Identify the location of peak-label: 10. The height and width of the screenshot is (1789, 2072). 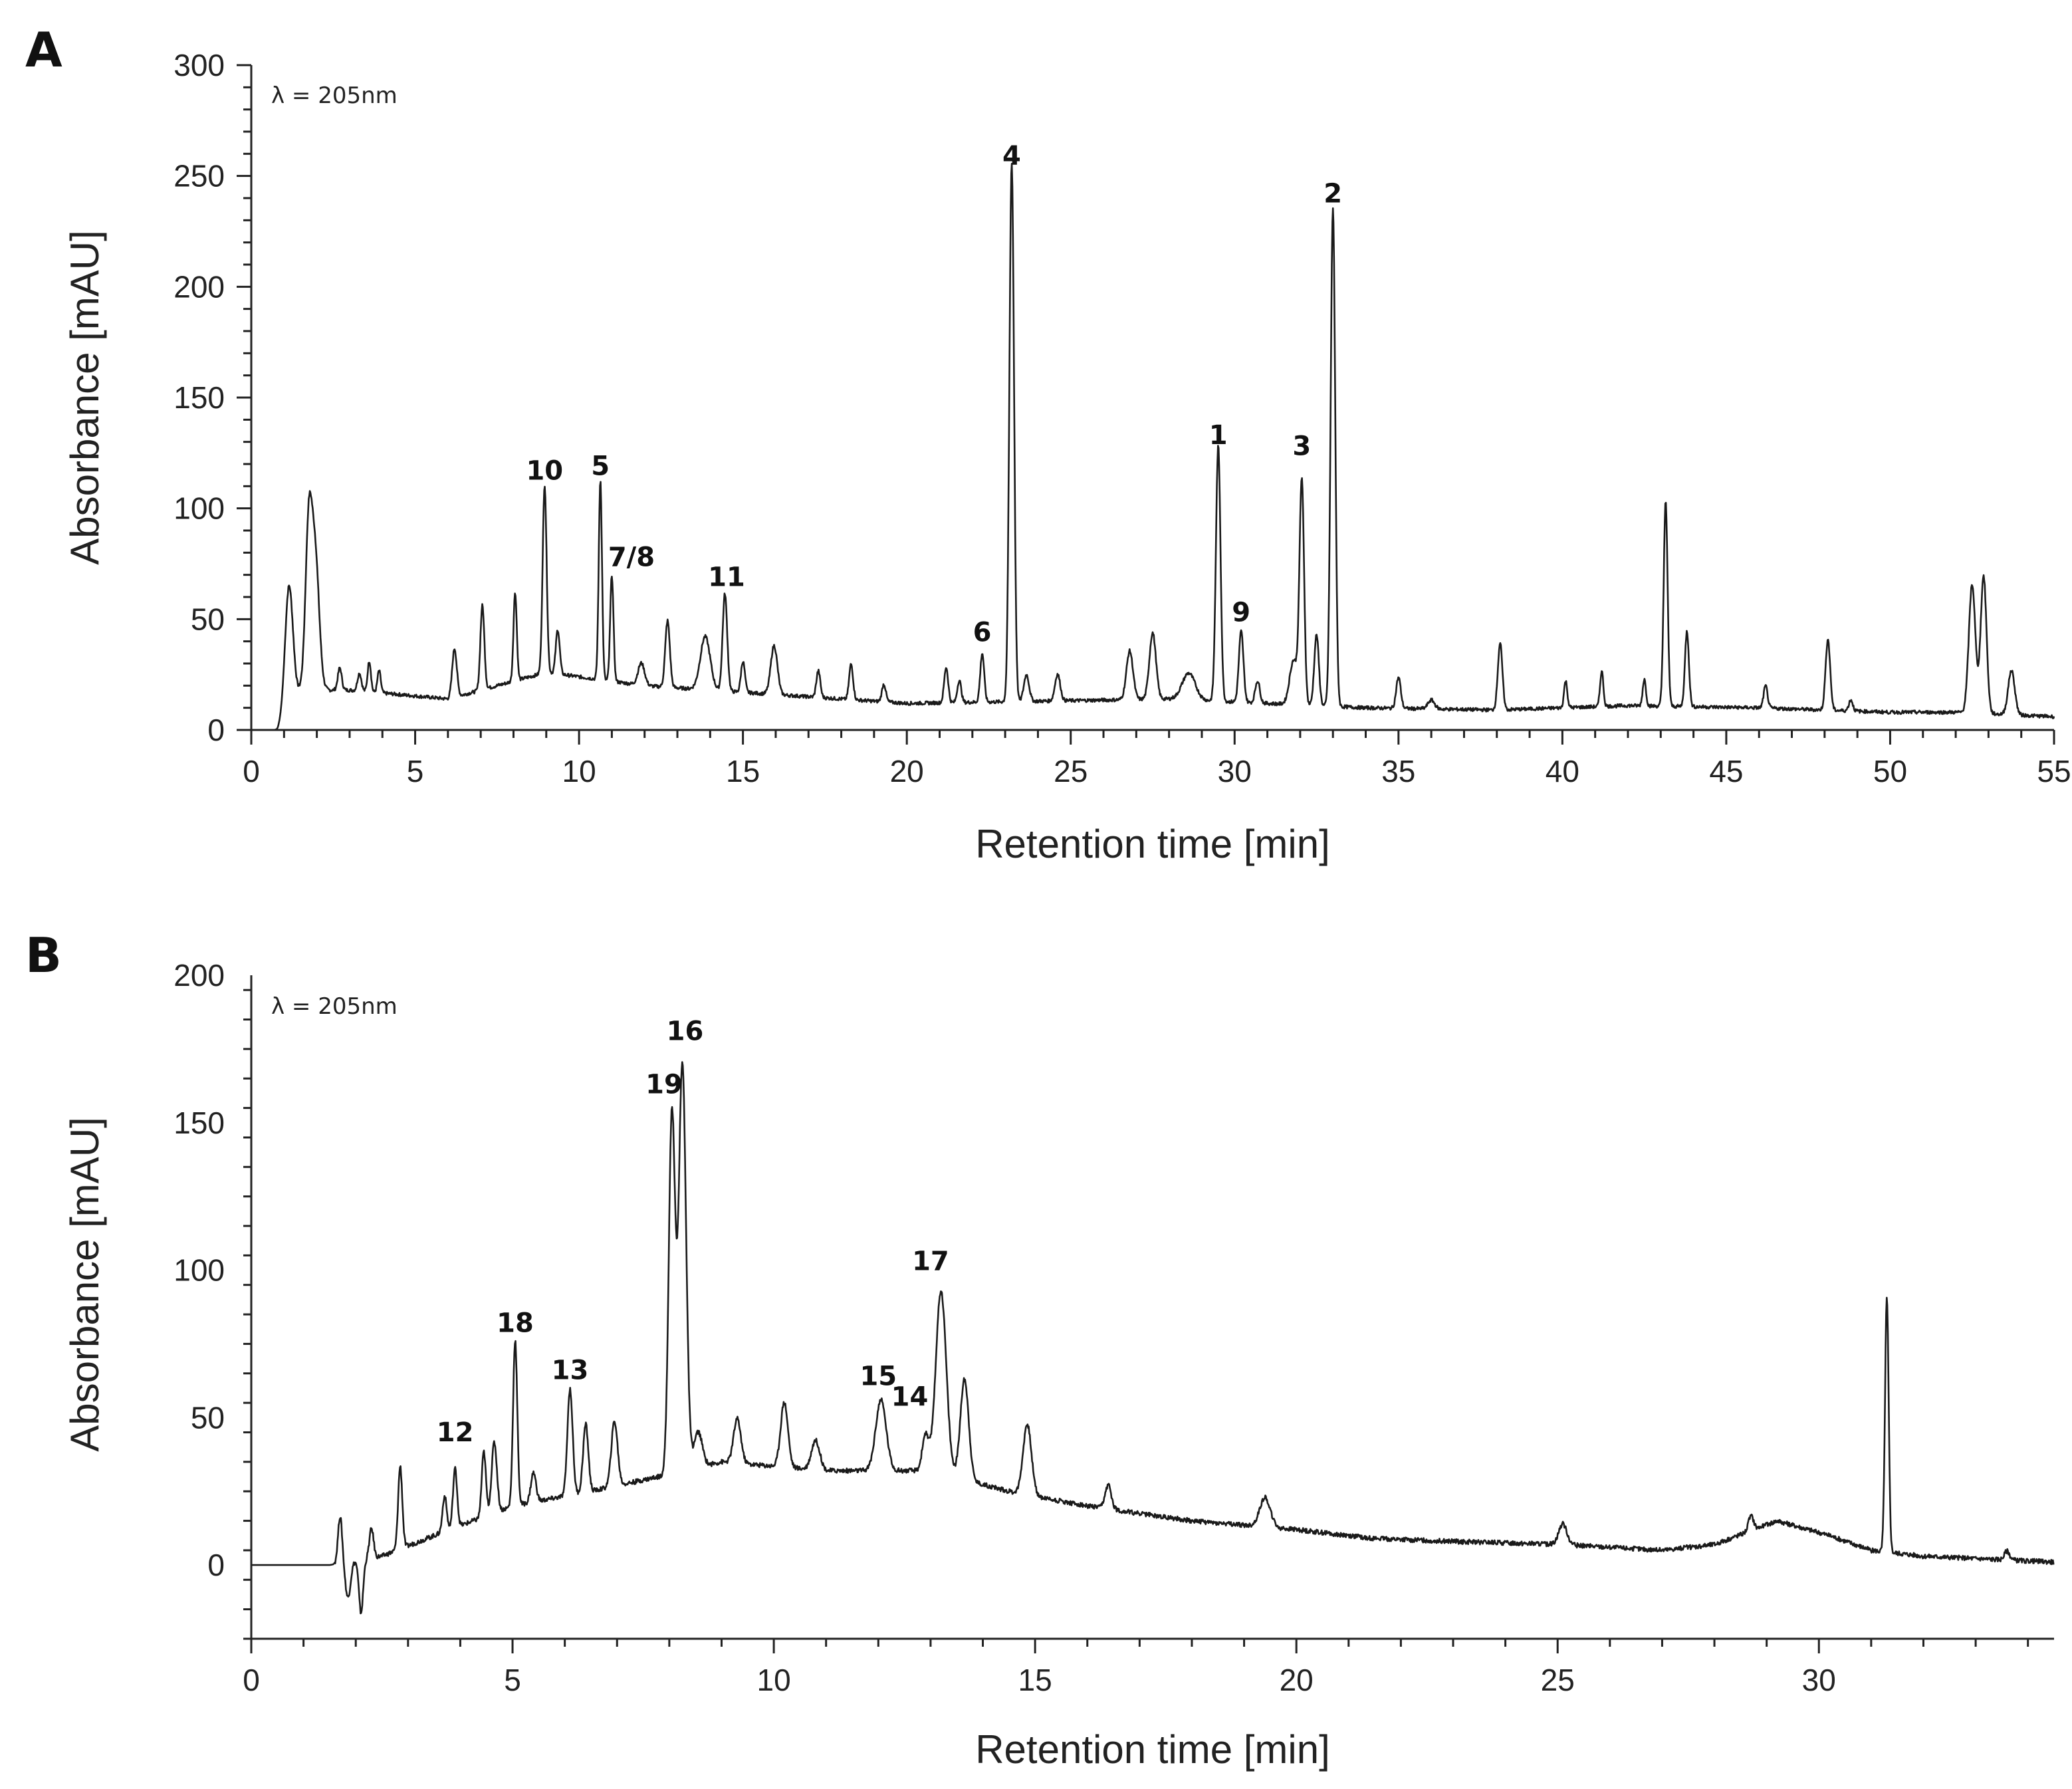
(544, 470).